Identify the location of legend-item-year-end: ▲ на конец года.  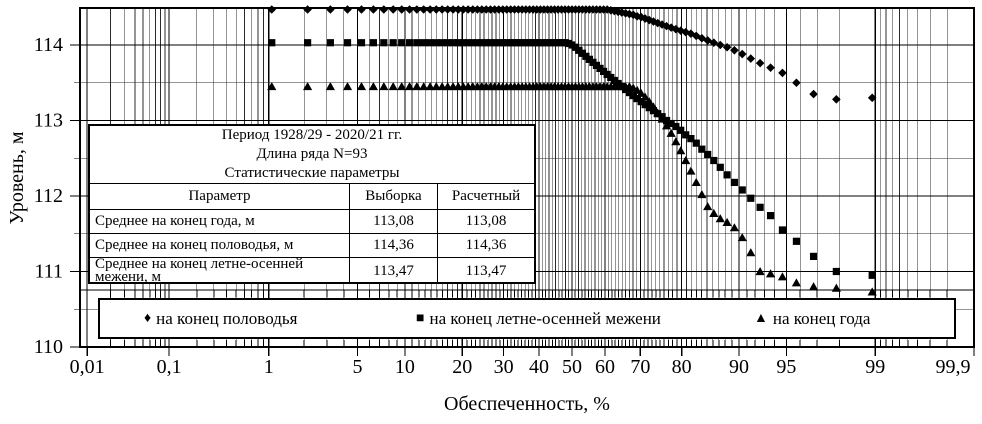
(812, 318).